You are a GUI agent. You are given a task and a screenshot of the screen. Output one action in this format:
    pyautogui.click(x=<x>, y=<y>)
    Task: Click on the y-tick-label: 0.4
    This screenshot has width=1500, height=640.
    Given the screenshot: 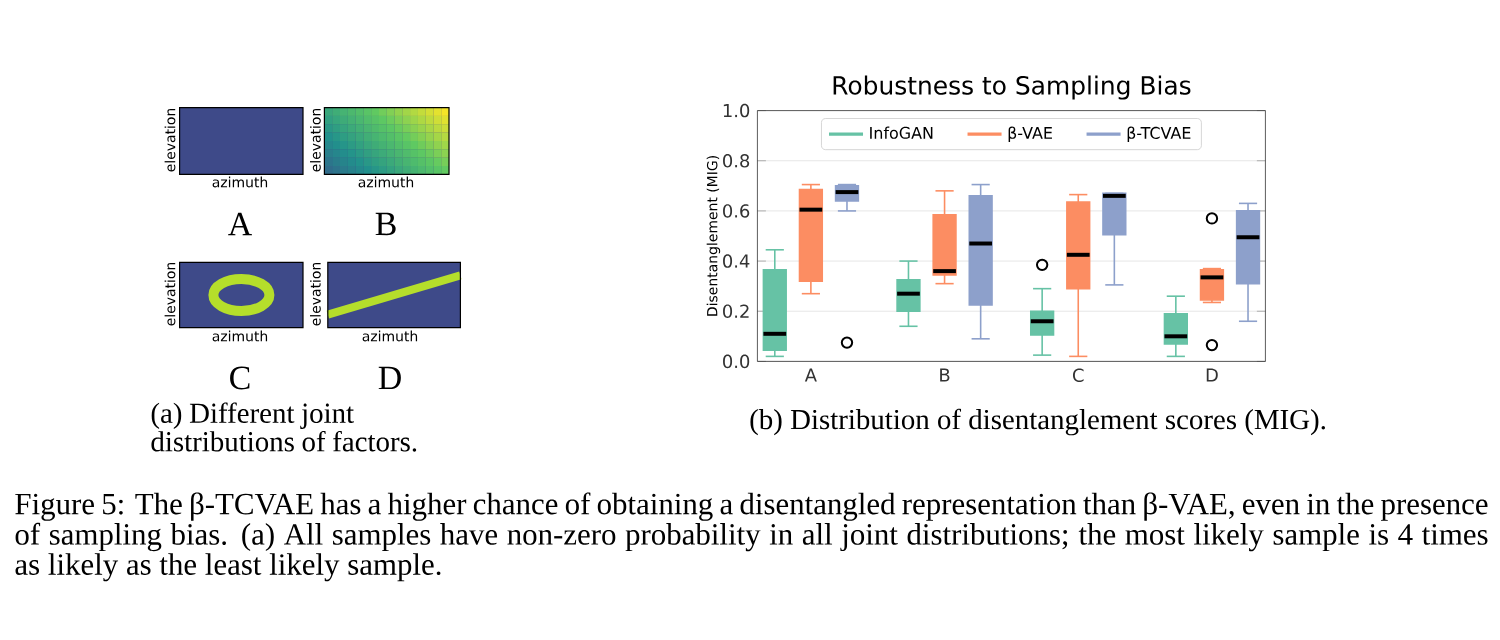 What is the action you would take?
    pyautogui.click(x=736, y=261)
    